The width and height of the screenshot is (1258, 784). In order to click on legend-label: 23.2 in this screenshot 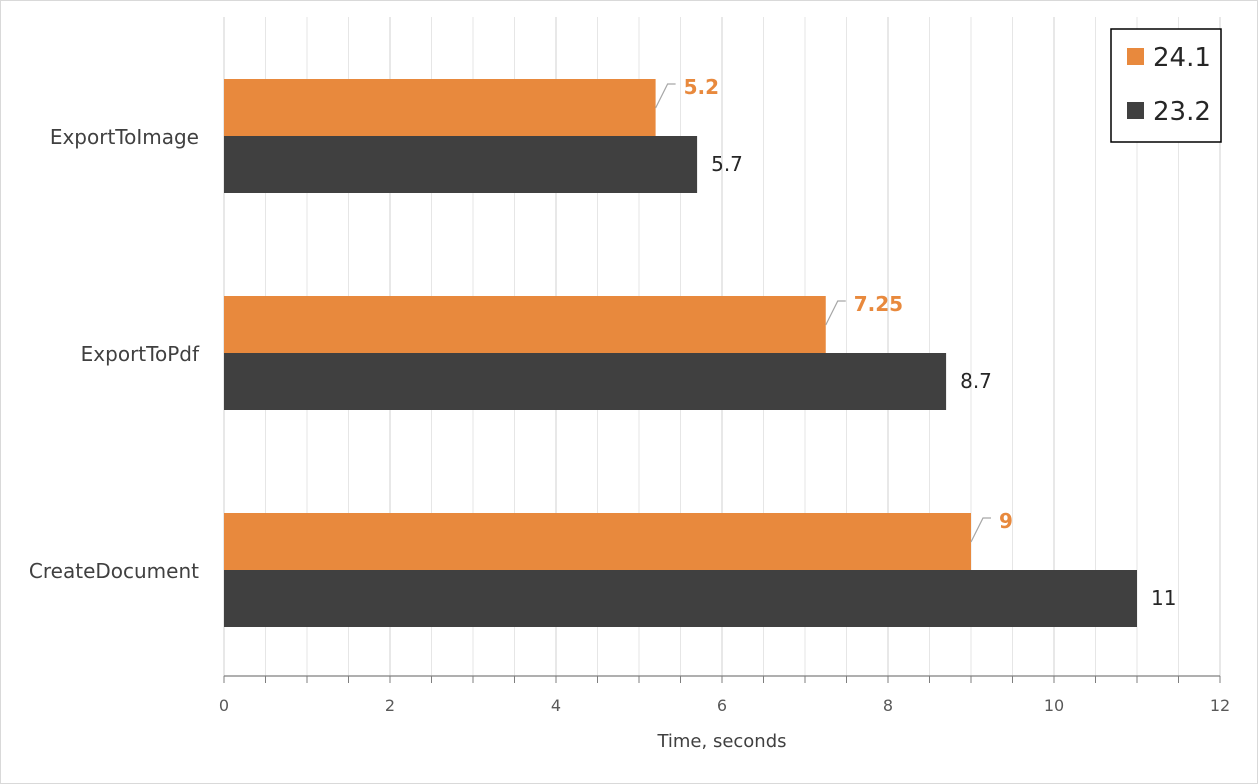, I will do `click(1182, 112)`.